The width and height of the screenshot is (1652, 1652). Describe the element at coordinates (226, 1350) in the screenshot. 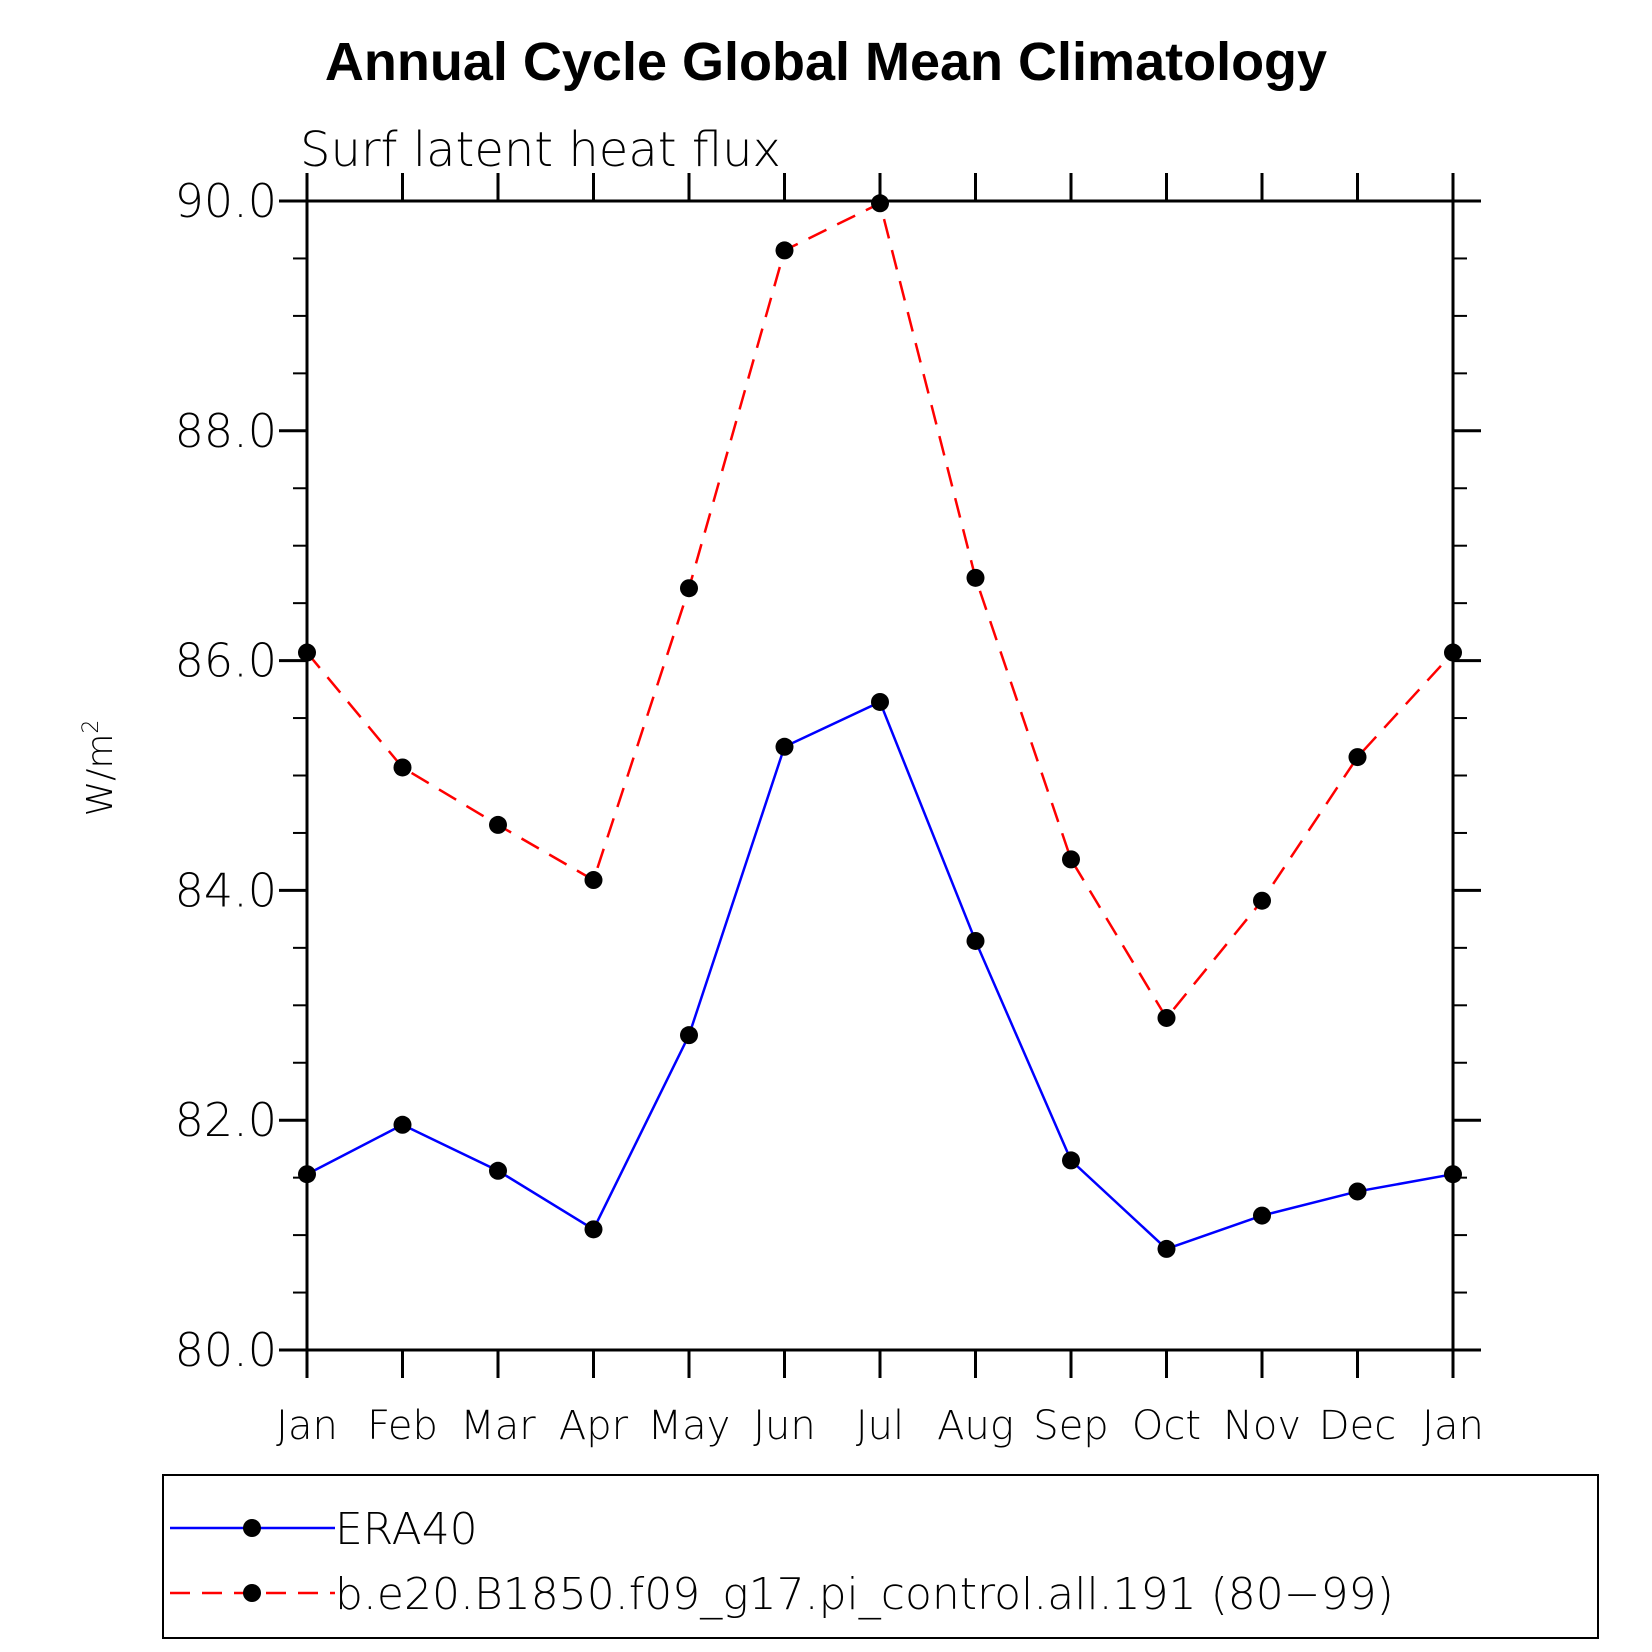

I see `y-tick-label: 80.0` at that location.